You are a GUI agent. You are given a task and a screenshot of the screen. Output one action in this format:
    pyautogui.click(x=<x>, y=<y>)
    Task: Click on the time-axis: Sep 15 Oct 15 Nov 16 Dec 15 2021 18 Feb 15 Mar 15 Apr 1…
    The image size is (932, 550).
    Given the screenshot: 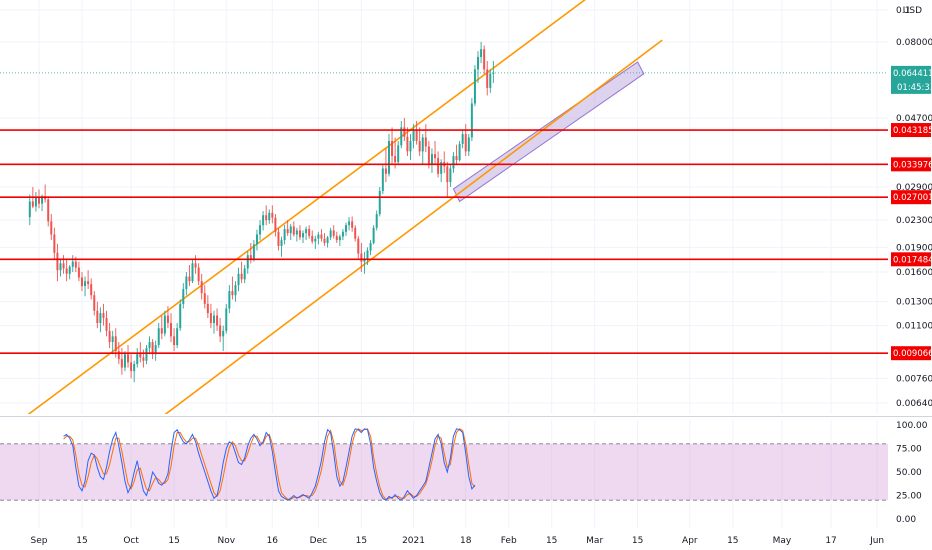 What is the action you would take?
    pyautogui.click(x=458, y=541)
    